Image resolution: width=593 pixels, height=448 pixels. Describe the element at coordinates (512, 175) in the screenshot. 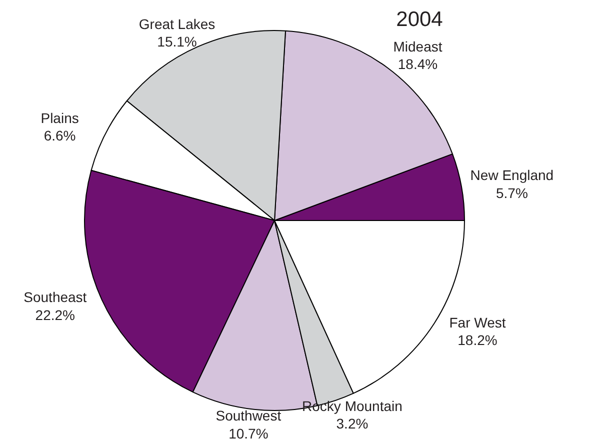

I see `slice-label: New England` at that location.